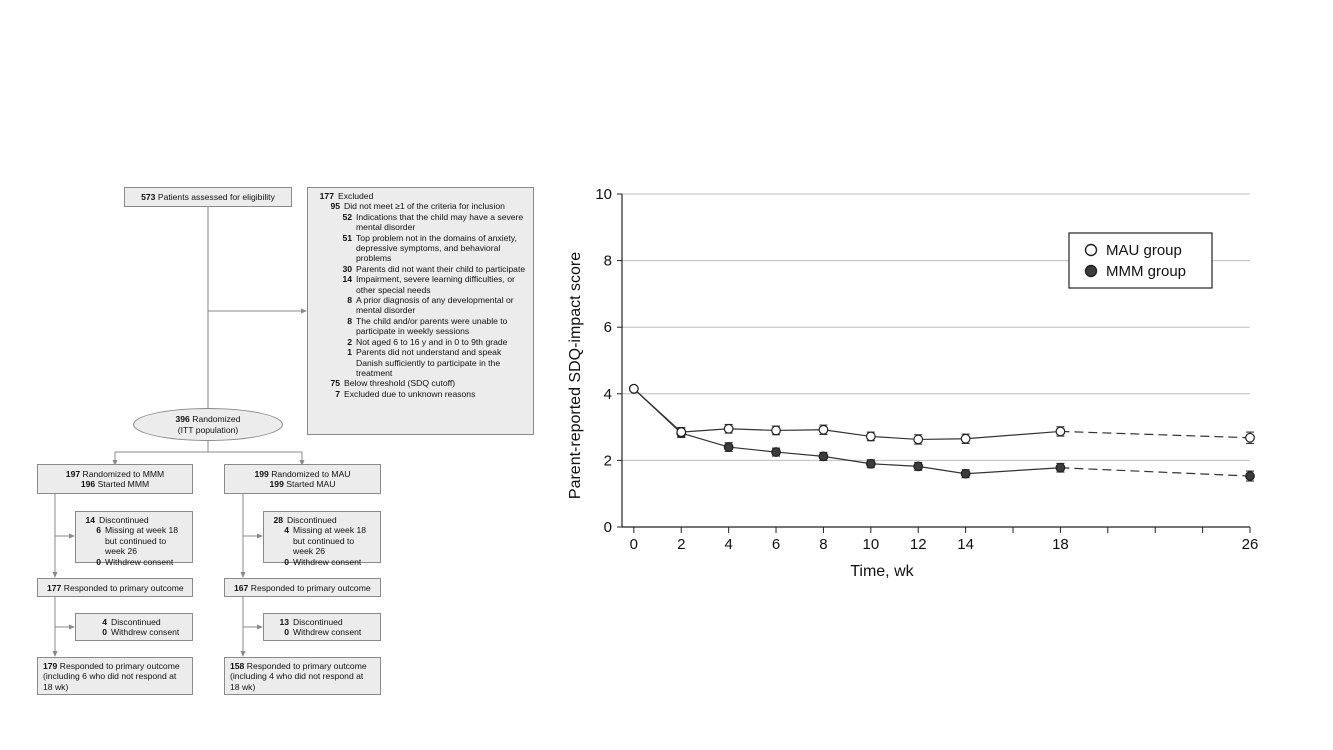 The width and height of the screenshot is (1333, 750). Describe the element at coordinates (278, 520) in the screenshot. I see `mau-disc1-count: 28` at that location.